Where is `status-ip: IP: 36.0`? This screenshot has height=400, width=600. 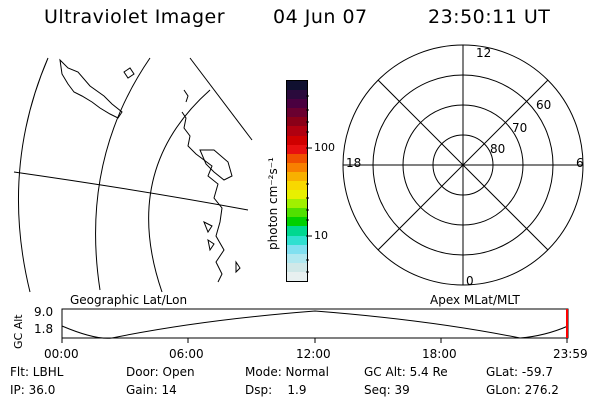
status-ip: IP: 36.0 is located at coordinates (33, 390).